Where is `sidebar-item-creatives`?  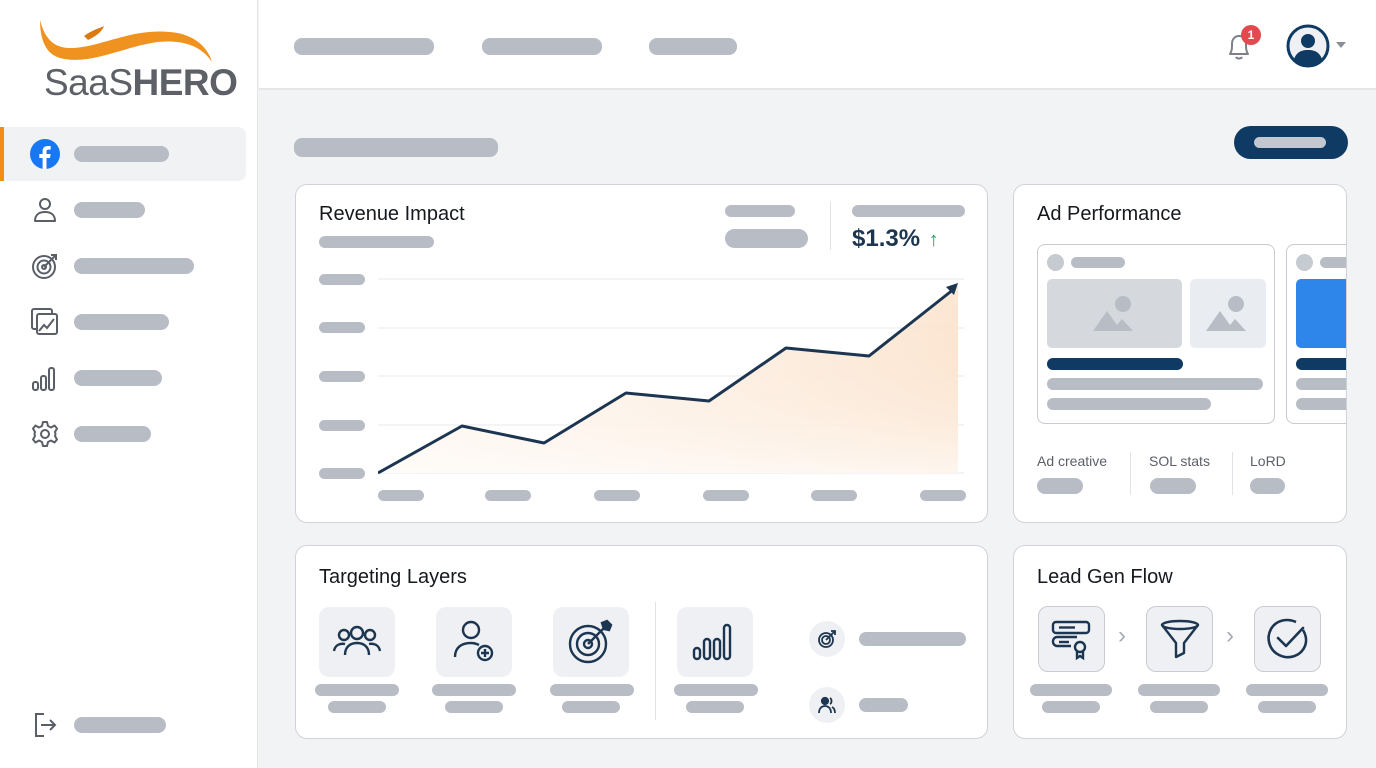 sidebar-item-creatives is located at coordinates (123, 322).